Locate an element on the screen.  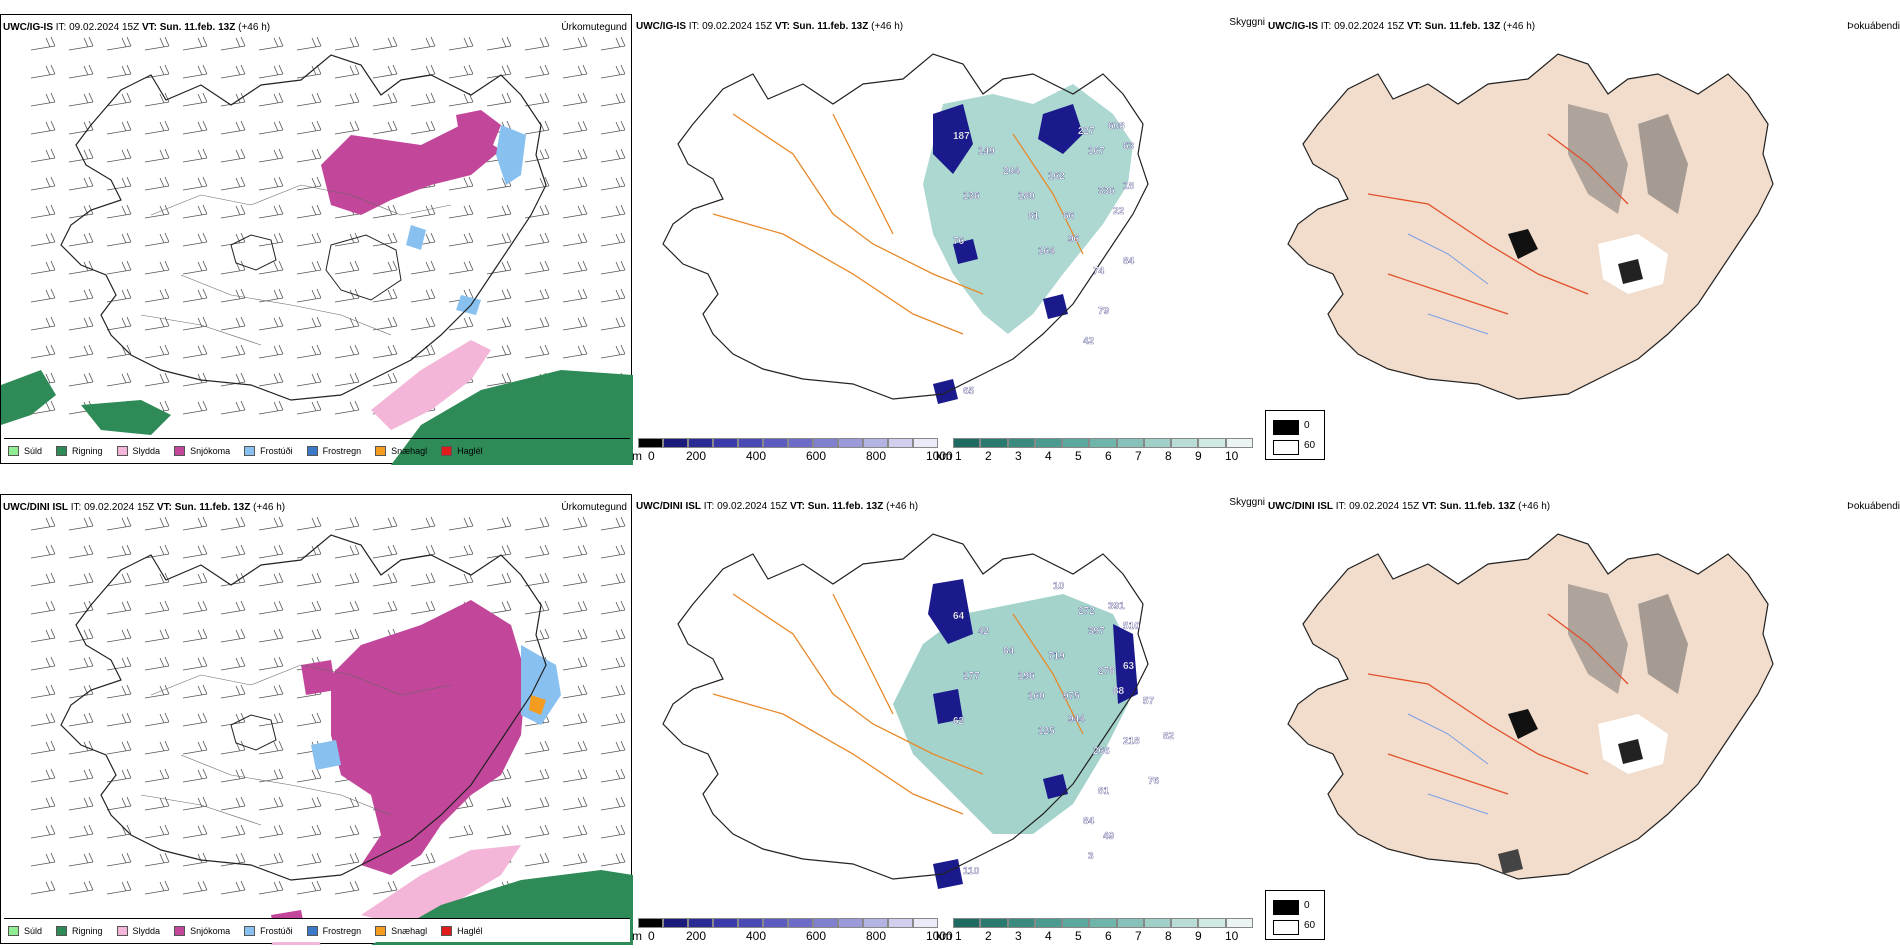
legend-label: Snæhagl is located at coordinates (409, 930).